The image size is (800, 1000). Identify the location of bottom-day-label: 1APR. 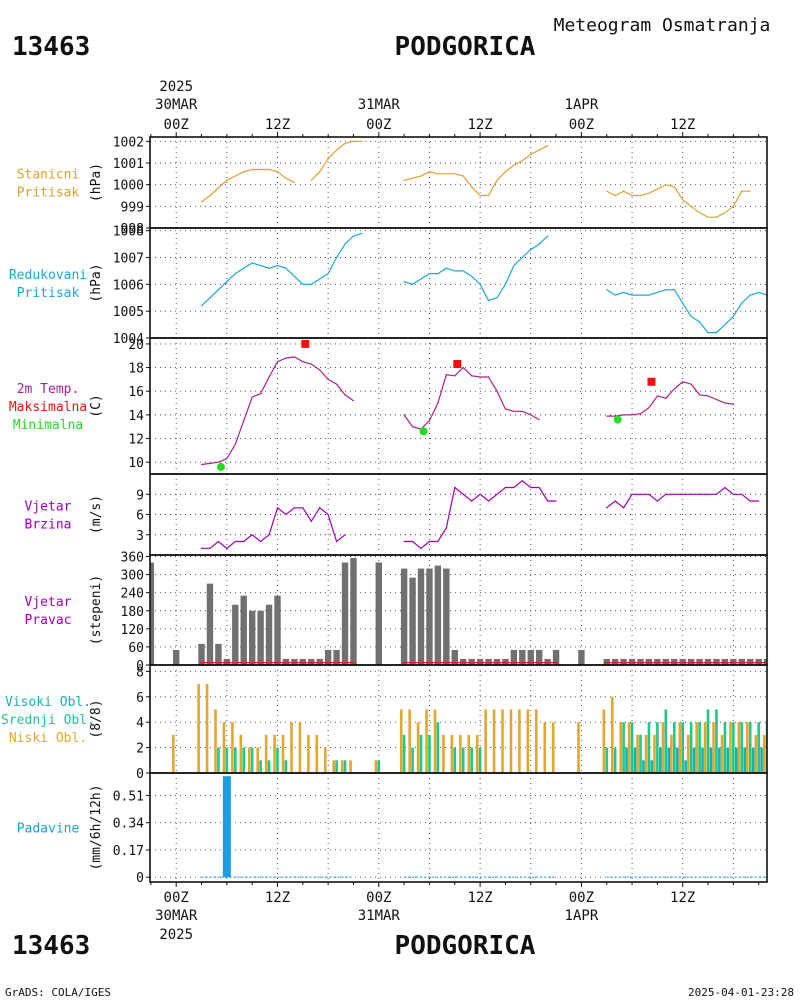
(582, 916).